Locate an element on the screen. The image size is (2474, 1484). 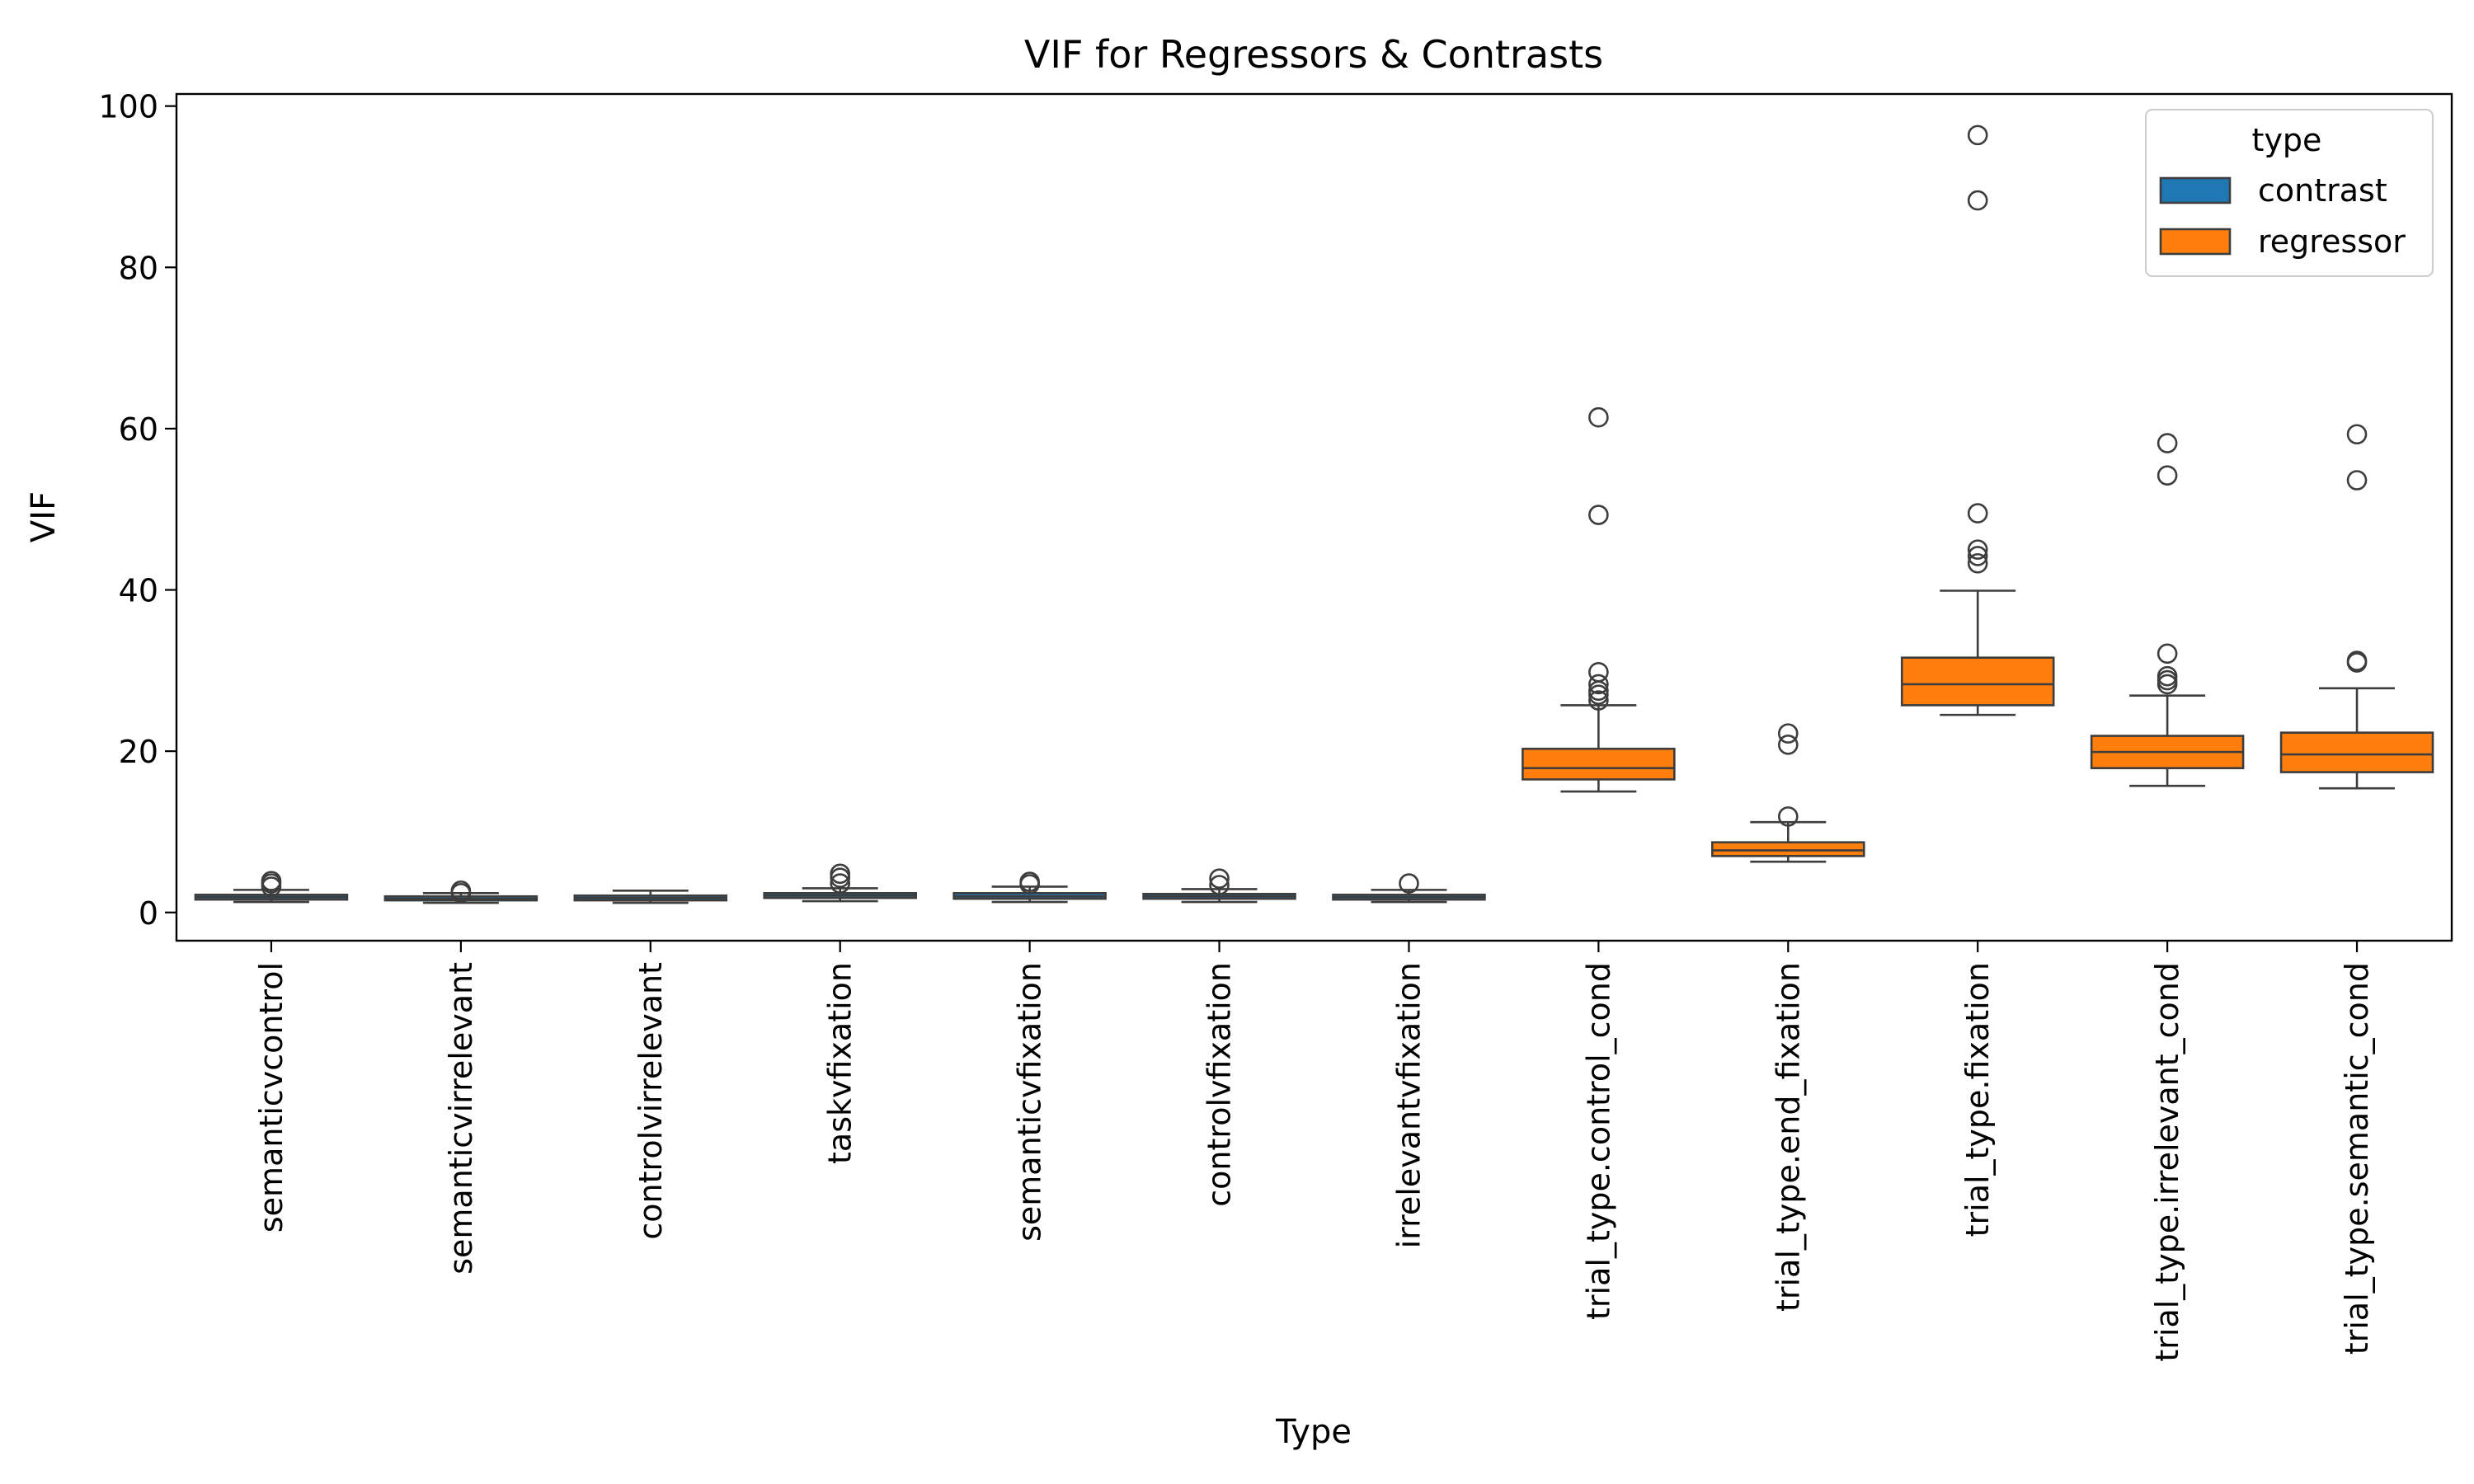
y-axis-label: VIF is located at coordinates (44, 516).